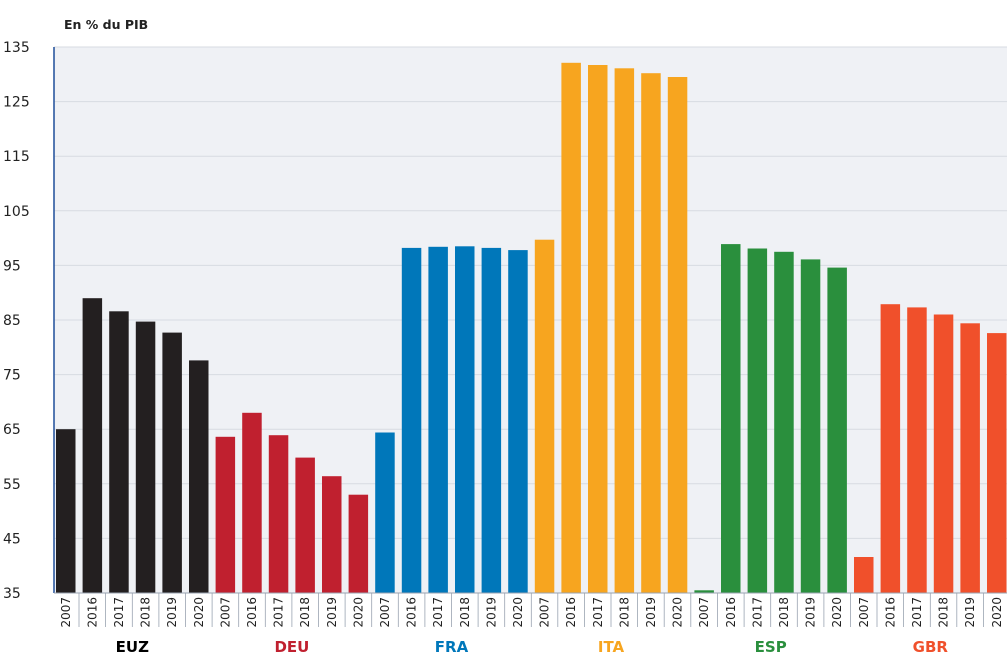  What do you see at coordinates (16, 212) in the screenshot?
I see `y-tick-label: 105` at bounding box center [16, 212].